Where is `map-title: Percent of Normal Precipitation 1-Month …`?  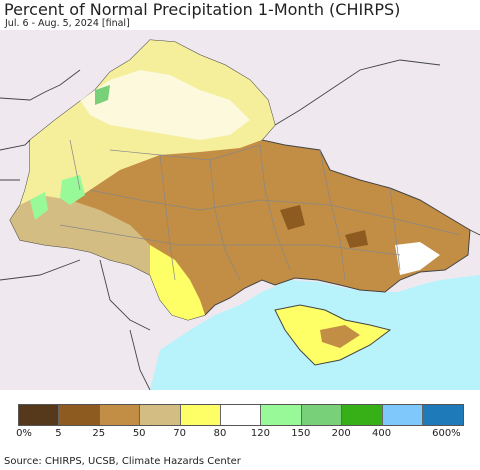
map-title: Percent of Normal Precipitation 1-Month … is located at coordinates (202, 9).